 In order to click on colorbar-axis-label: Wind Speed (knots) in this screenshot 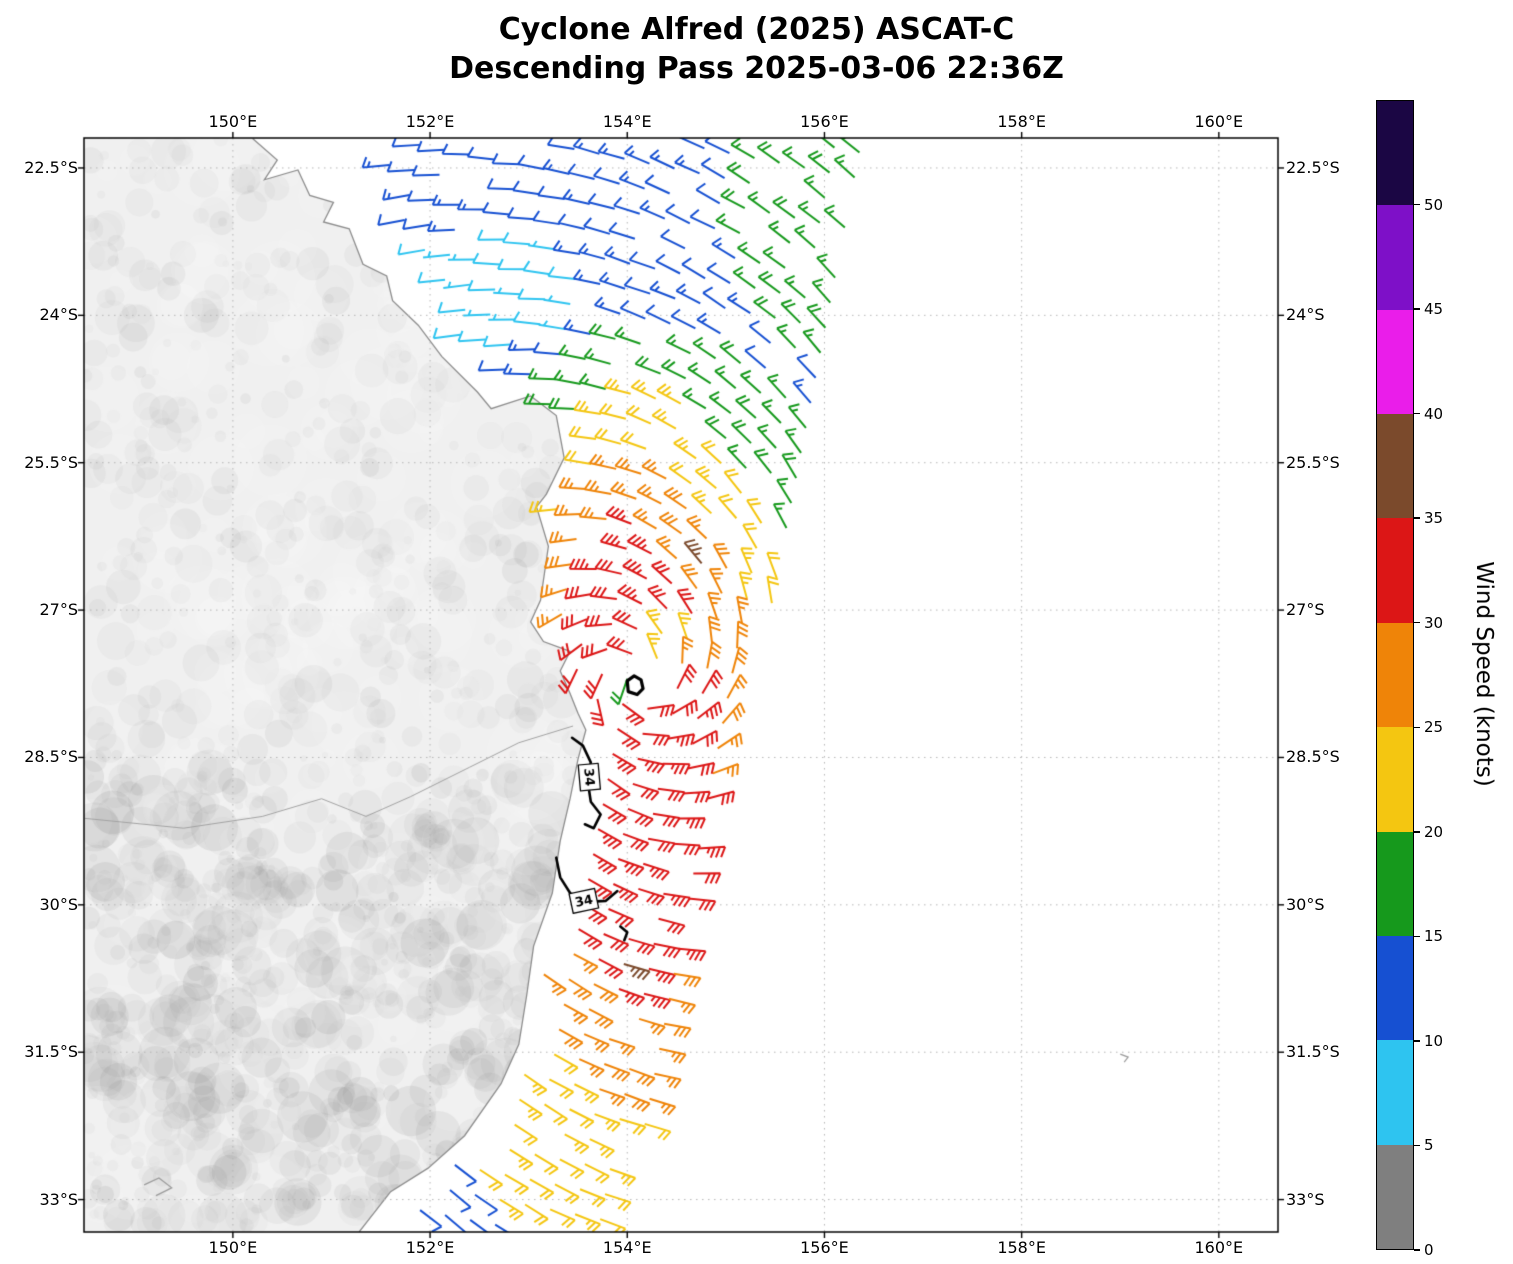, I will do `click(1484, 674)`.